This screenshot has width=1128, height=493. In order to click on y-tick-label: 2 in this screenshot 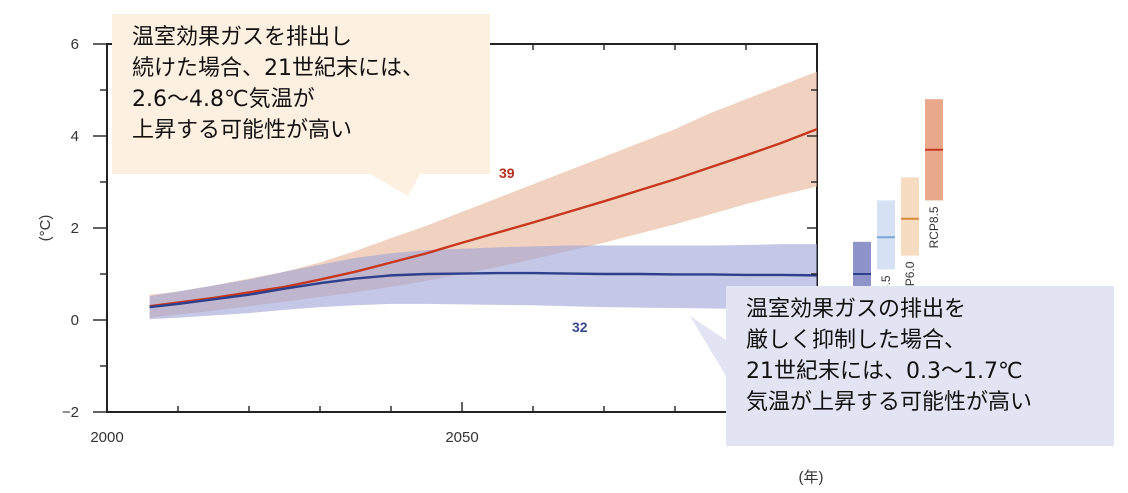, I will do `click(75, 228)`.